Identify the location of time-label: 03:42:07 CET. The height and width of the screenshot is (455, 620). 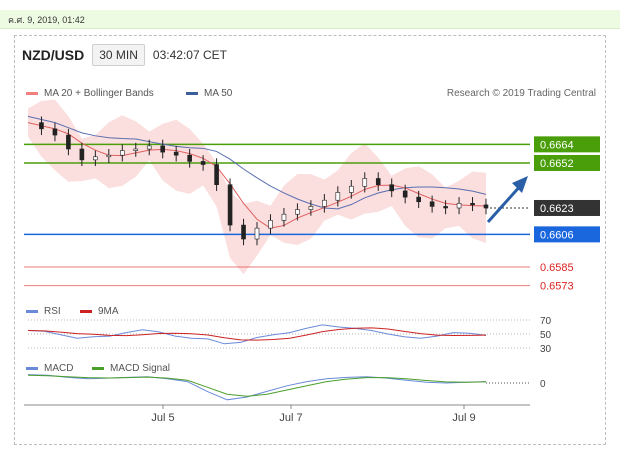
(189, 55).